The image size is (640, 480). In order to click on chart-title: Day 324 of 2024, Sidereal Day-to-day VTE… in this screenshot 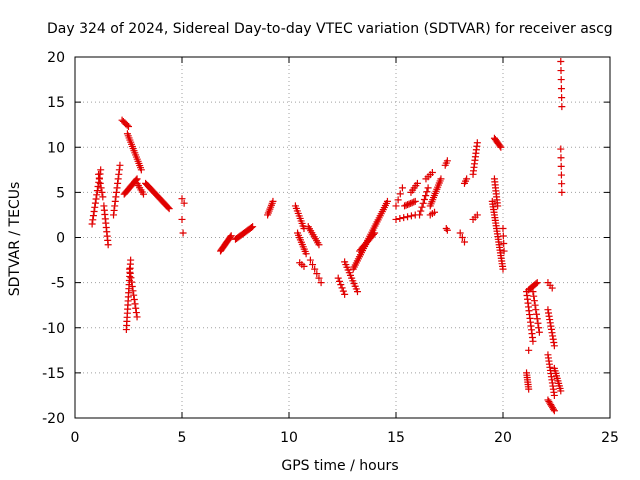, I will do `click(330, 29)`.